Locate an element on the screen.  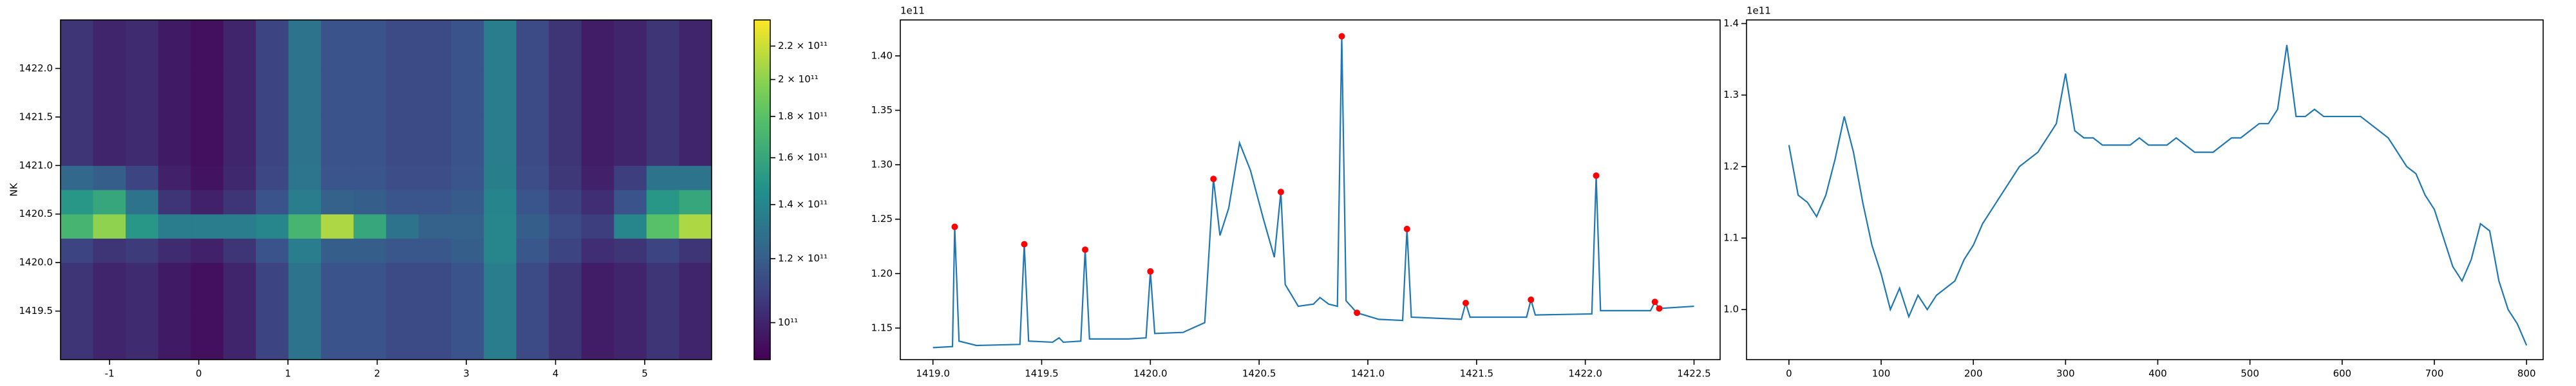
x-tick-label: 700 is located at coordinates (2434, 374).